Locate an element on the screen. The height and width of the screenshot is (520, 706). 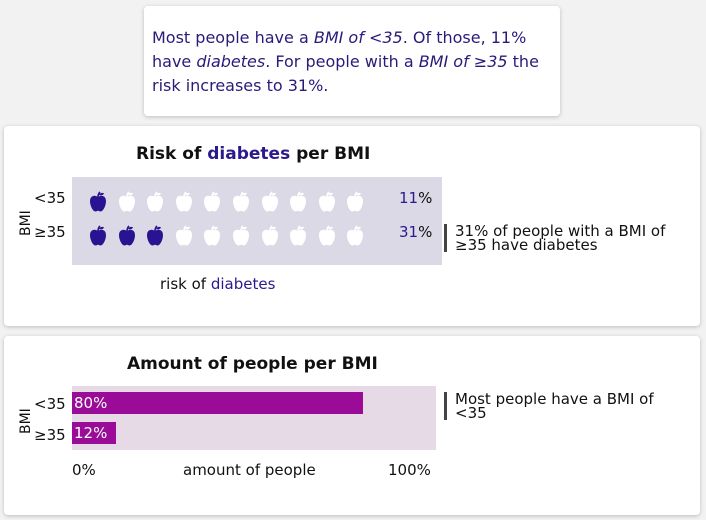
risk-row-label: <35 is located at coordinates (50, 198).